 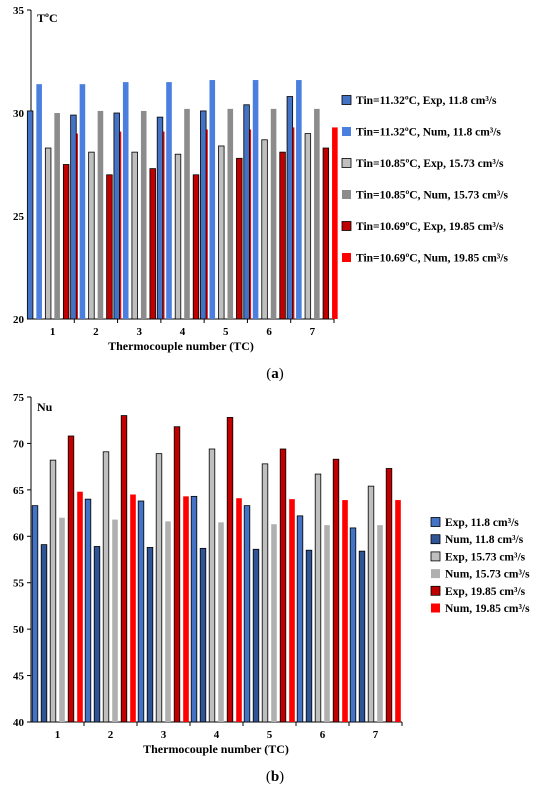 What do you see at coordinates (19, 677) in the screenshot?
I see `y-tick-label: 45` at bounding box center [19, 677].